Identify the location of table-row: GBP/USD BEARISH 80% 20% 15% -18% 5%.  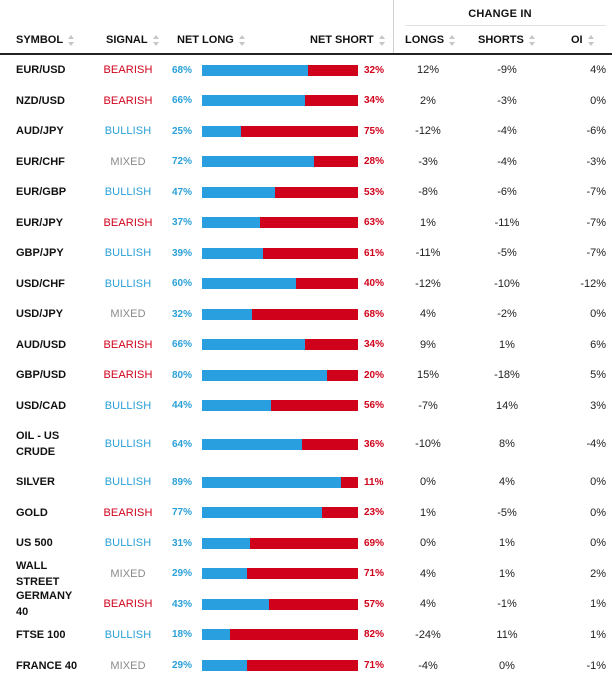
(306, 375).